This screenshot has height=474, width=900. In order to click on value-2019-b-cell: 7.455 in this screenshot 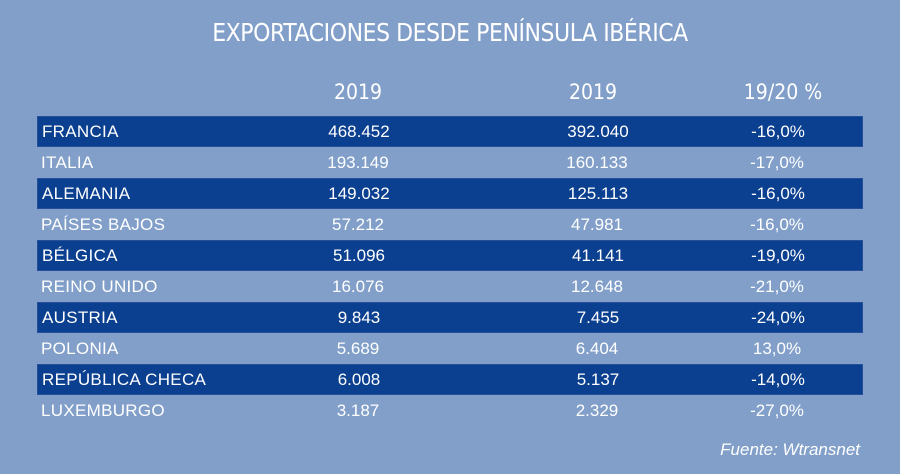, I will do `click(598, 317)`.